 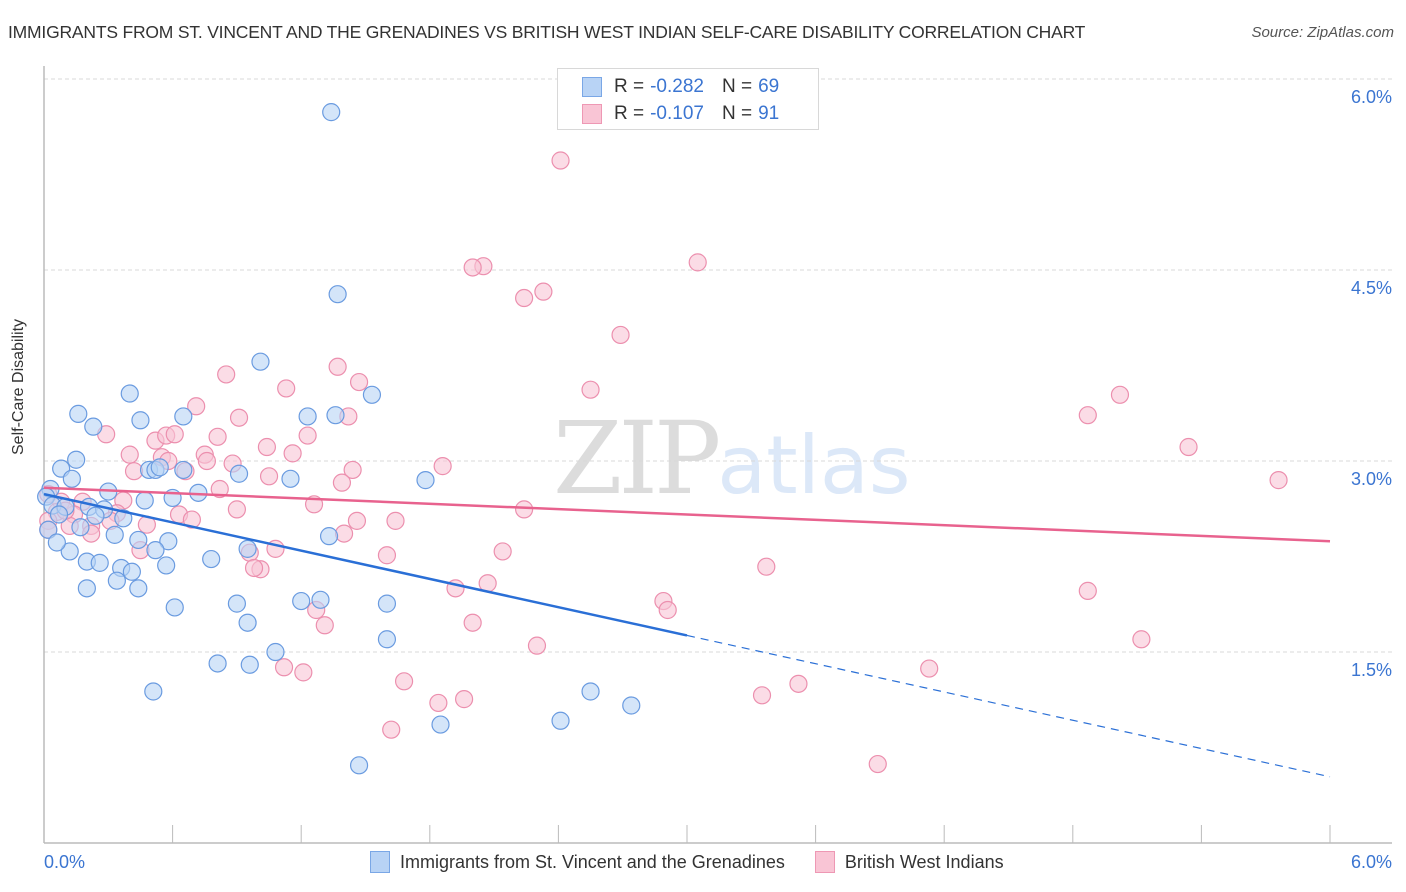 What do you see at coordinates (737, 113) in the screenshot?
I see `n-label: N =` at bounding box center [737, 113].